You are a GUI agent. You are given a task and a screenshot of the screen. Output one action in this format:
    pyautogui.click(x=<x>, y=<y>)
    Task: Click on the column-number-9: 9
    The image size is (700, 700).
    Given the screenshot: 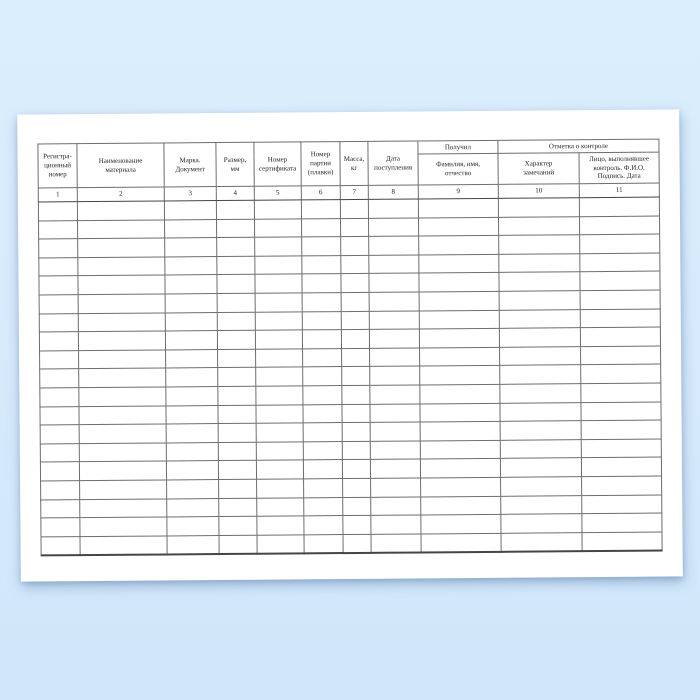 What is the action you would take?
    pyautogui.click(x=458, y=191)
    